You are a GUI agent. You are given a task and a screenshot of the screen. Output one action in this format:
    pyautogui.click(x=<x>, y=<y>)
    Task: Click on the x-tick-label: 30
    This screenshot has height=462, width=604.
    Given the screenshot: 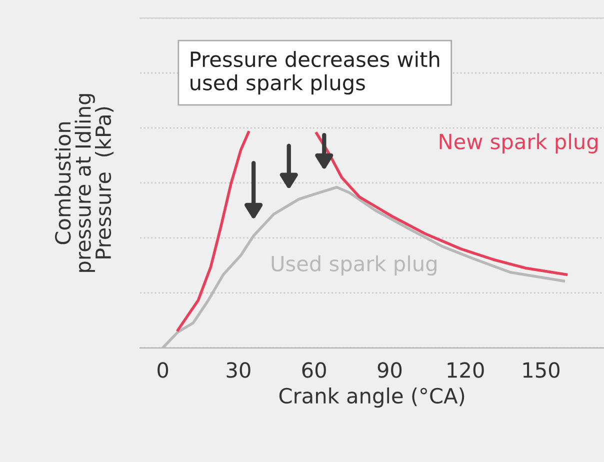 What is the action you would take?
    pyautogui.click(x=238, y=370)
    